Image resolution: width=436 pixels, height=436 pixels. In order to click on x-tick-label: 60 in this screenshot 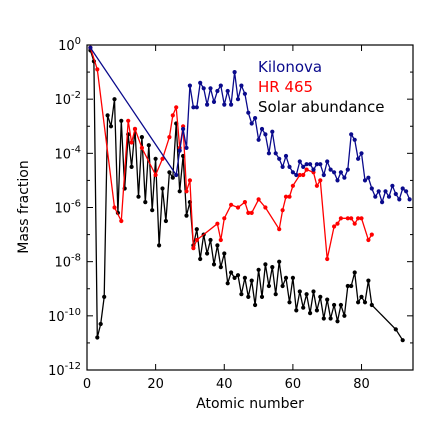, I will do `click(293, 384)`.